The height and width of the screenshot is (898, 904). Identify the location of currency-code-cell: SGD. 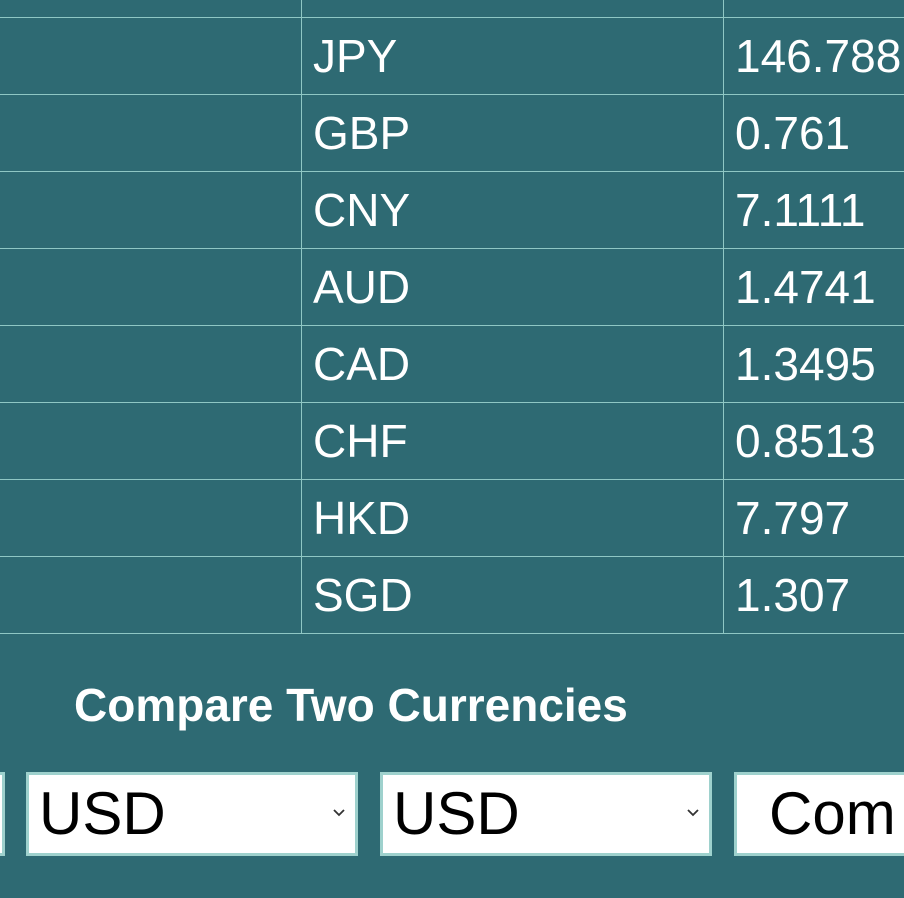
(512, 595).